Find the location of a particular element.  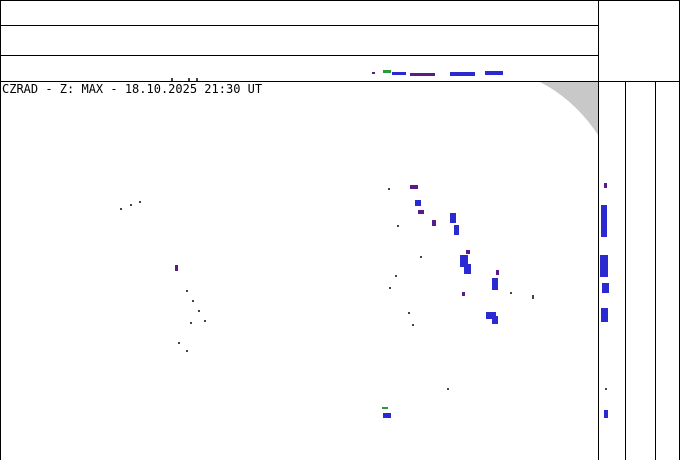

top-strip-echoes is located at coordinates (337, 75).